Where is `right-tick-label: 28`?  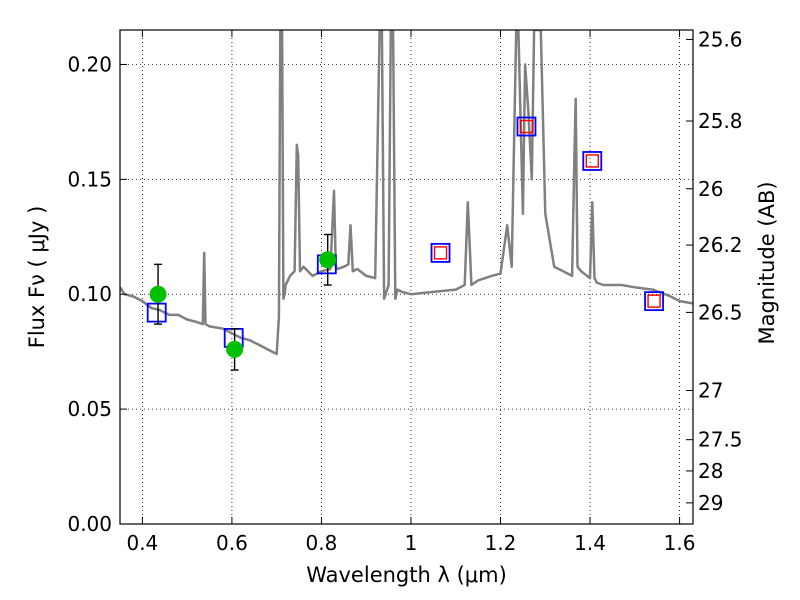 right-tick-label: 28 is located at coordinates (710, 471).